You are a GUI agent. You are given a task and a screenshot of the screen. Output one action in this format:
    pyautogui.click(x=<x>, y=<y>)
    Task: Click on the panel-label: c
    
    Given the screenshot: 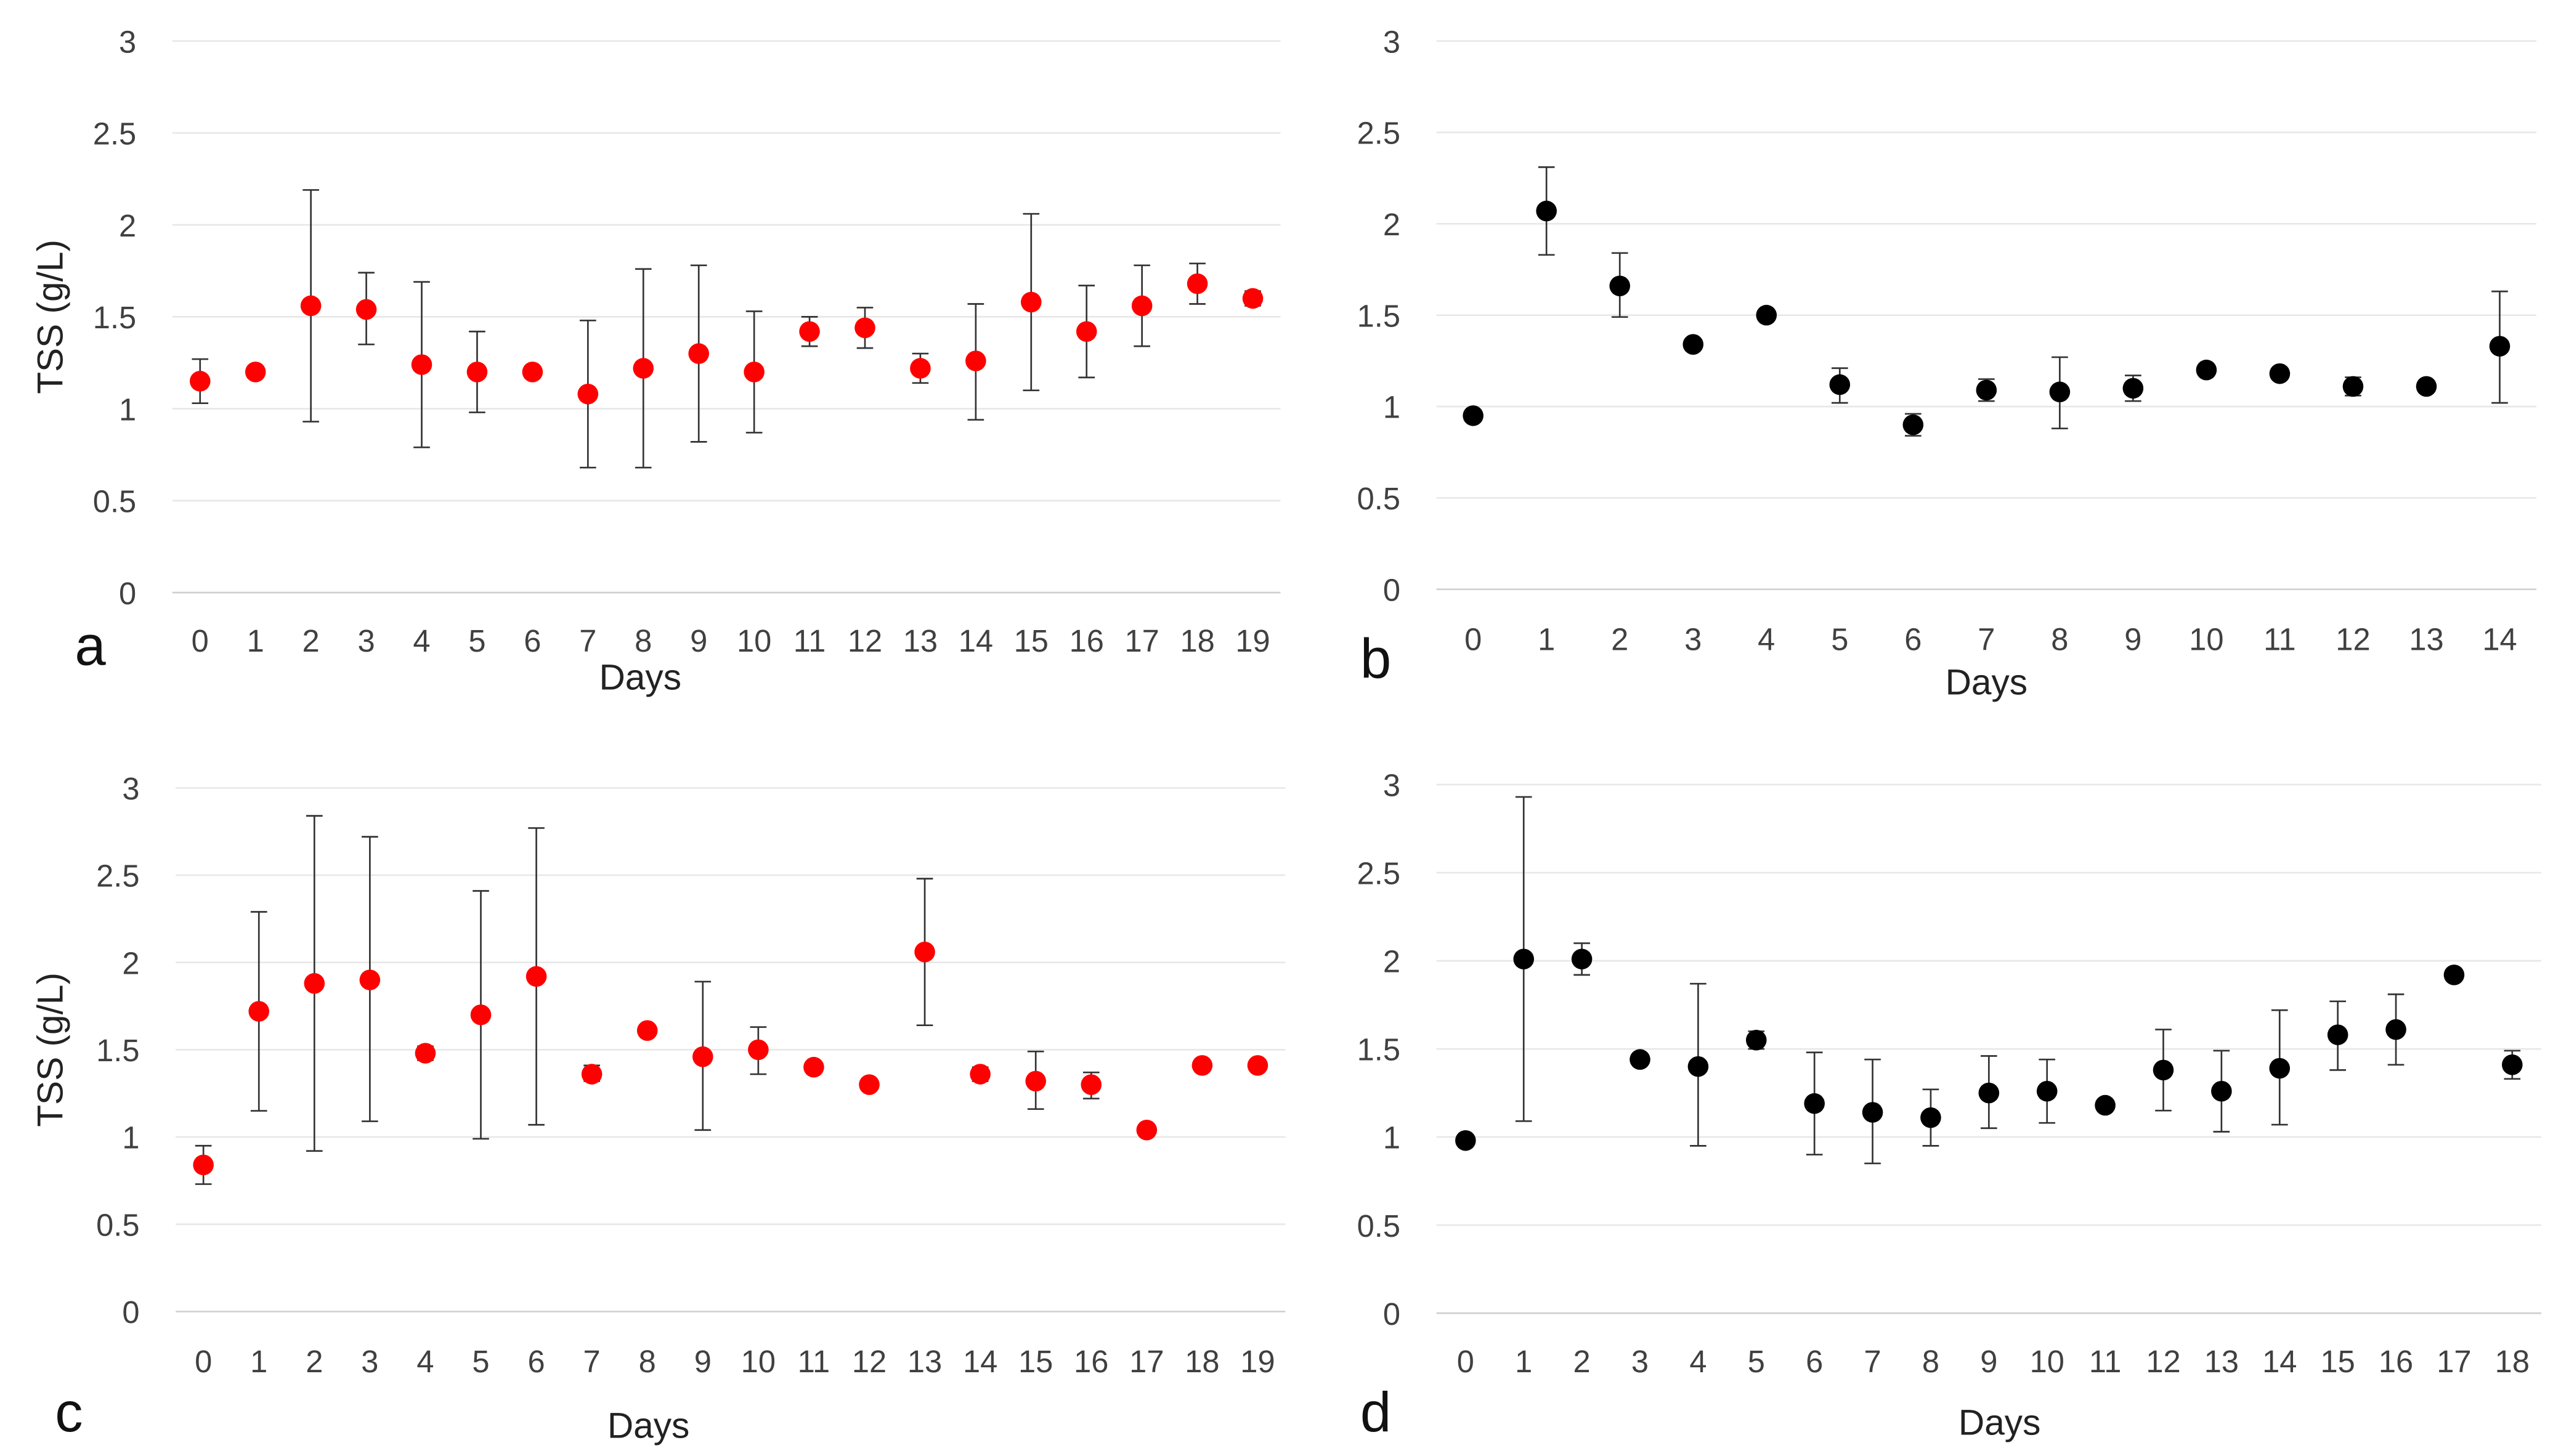 What is the action you would take?
    pyautogui.click(x=69, y=1412)
    